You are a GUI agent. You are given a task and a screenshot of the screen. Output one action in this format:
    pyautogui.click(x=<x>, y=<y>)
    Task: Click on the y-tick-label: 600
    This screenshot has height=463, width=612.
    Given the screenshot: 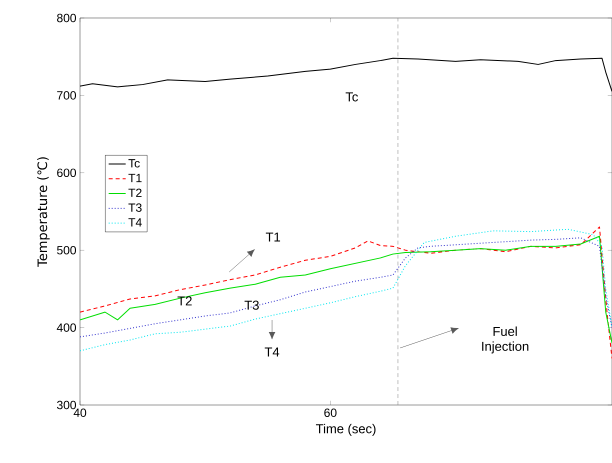 What is the action you would take?
    pyautogui.click(x=66, y=173)
    